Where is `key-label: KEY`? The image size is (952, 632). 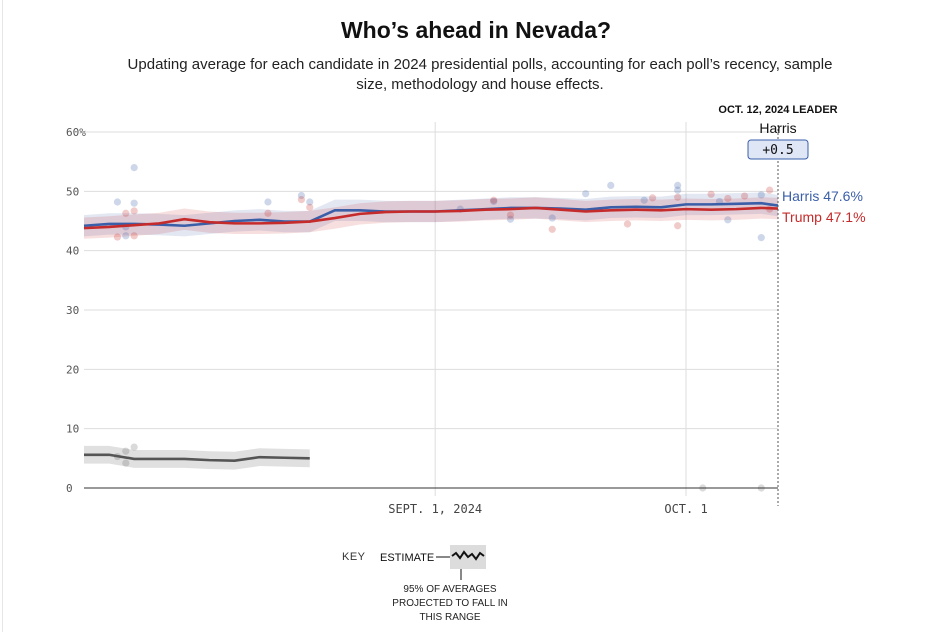 key-label: KEY is located at coordinates (354, 557).